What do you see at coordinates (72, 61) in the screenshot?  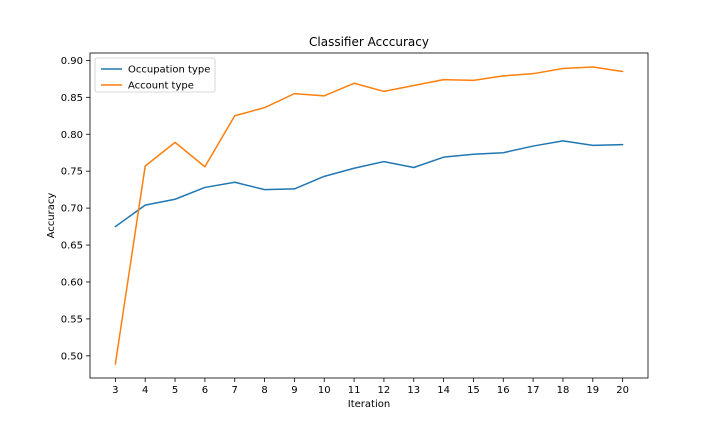 I see `y-tick-label: 0.90` at bounding box center [72, 61].